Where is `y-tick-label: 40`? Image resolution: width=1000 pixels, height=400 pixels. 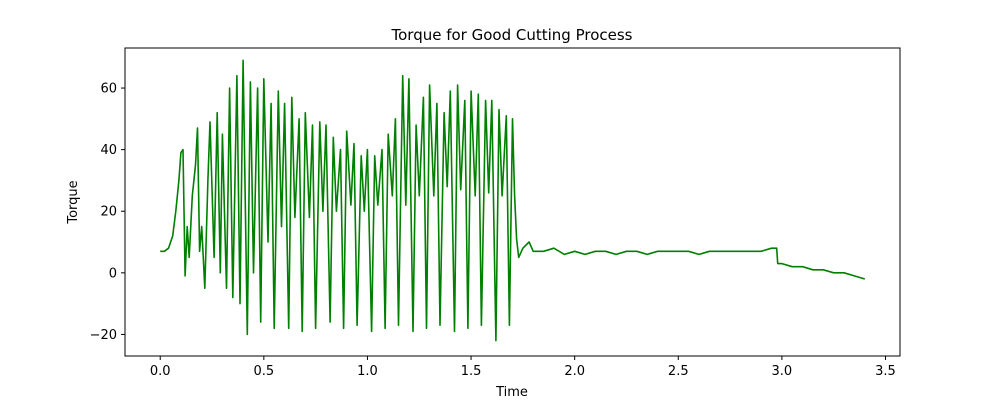 y-tick-label: 40 is located at coordinates (108, 150).